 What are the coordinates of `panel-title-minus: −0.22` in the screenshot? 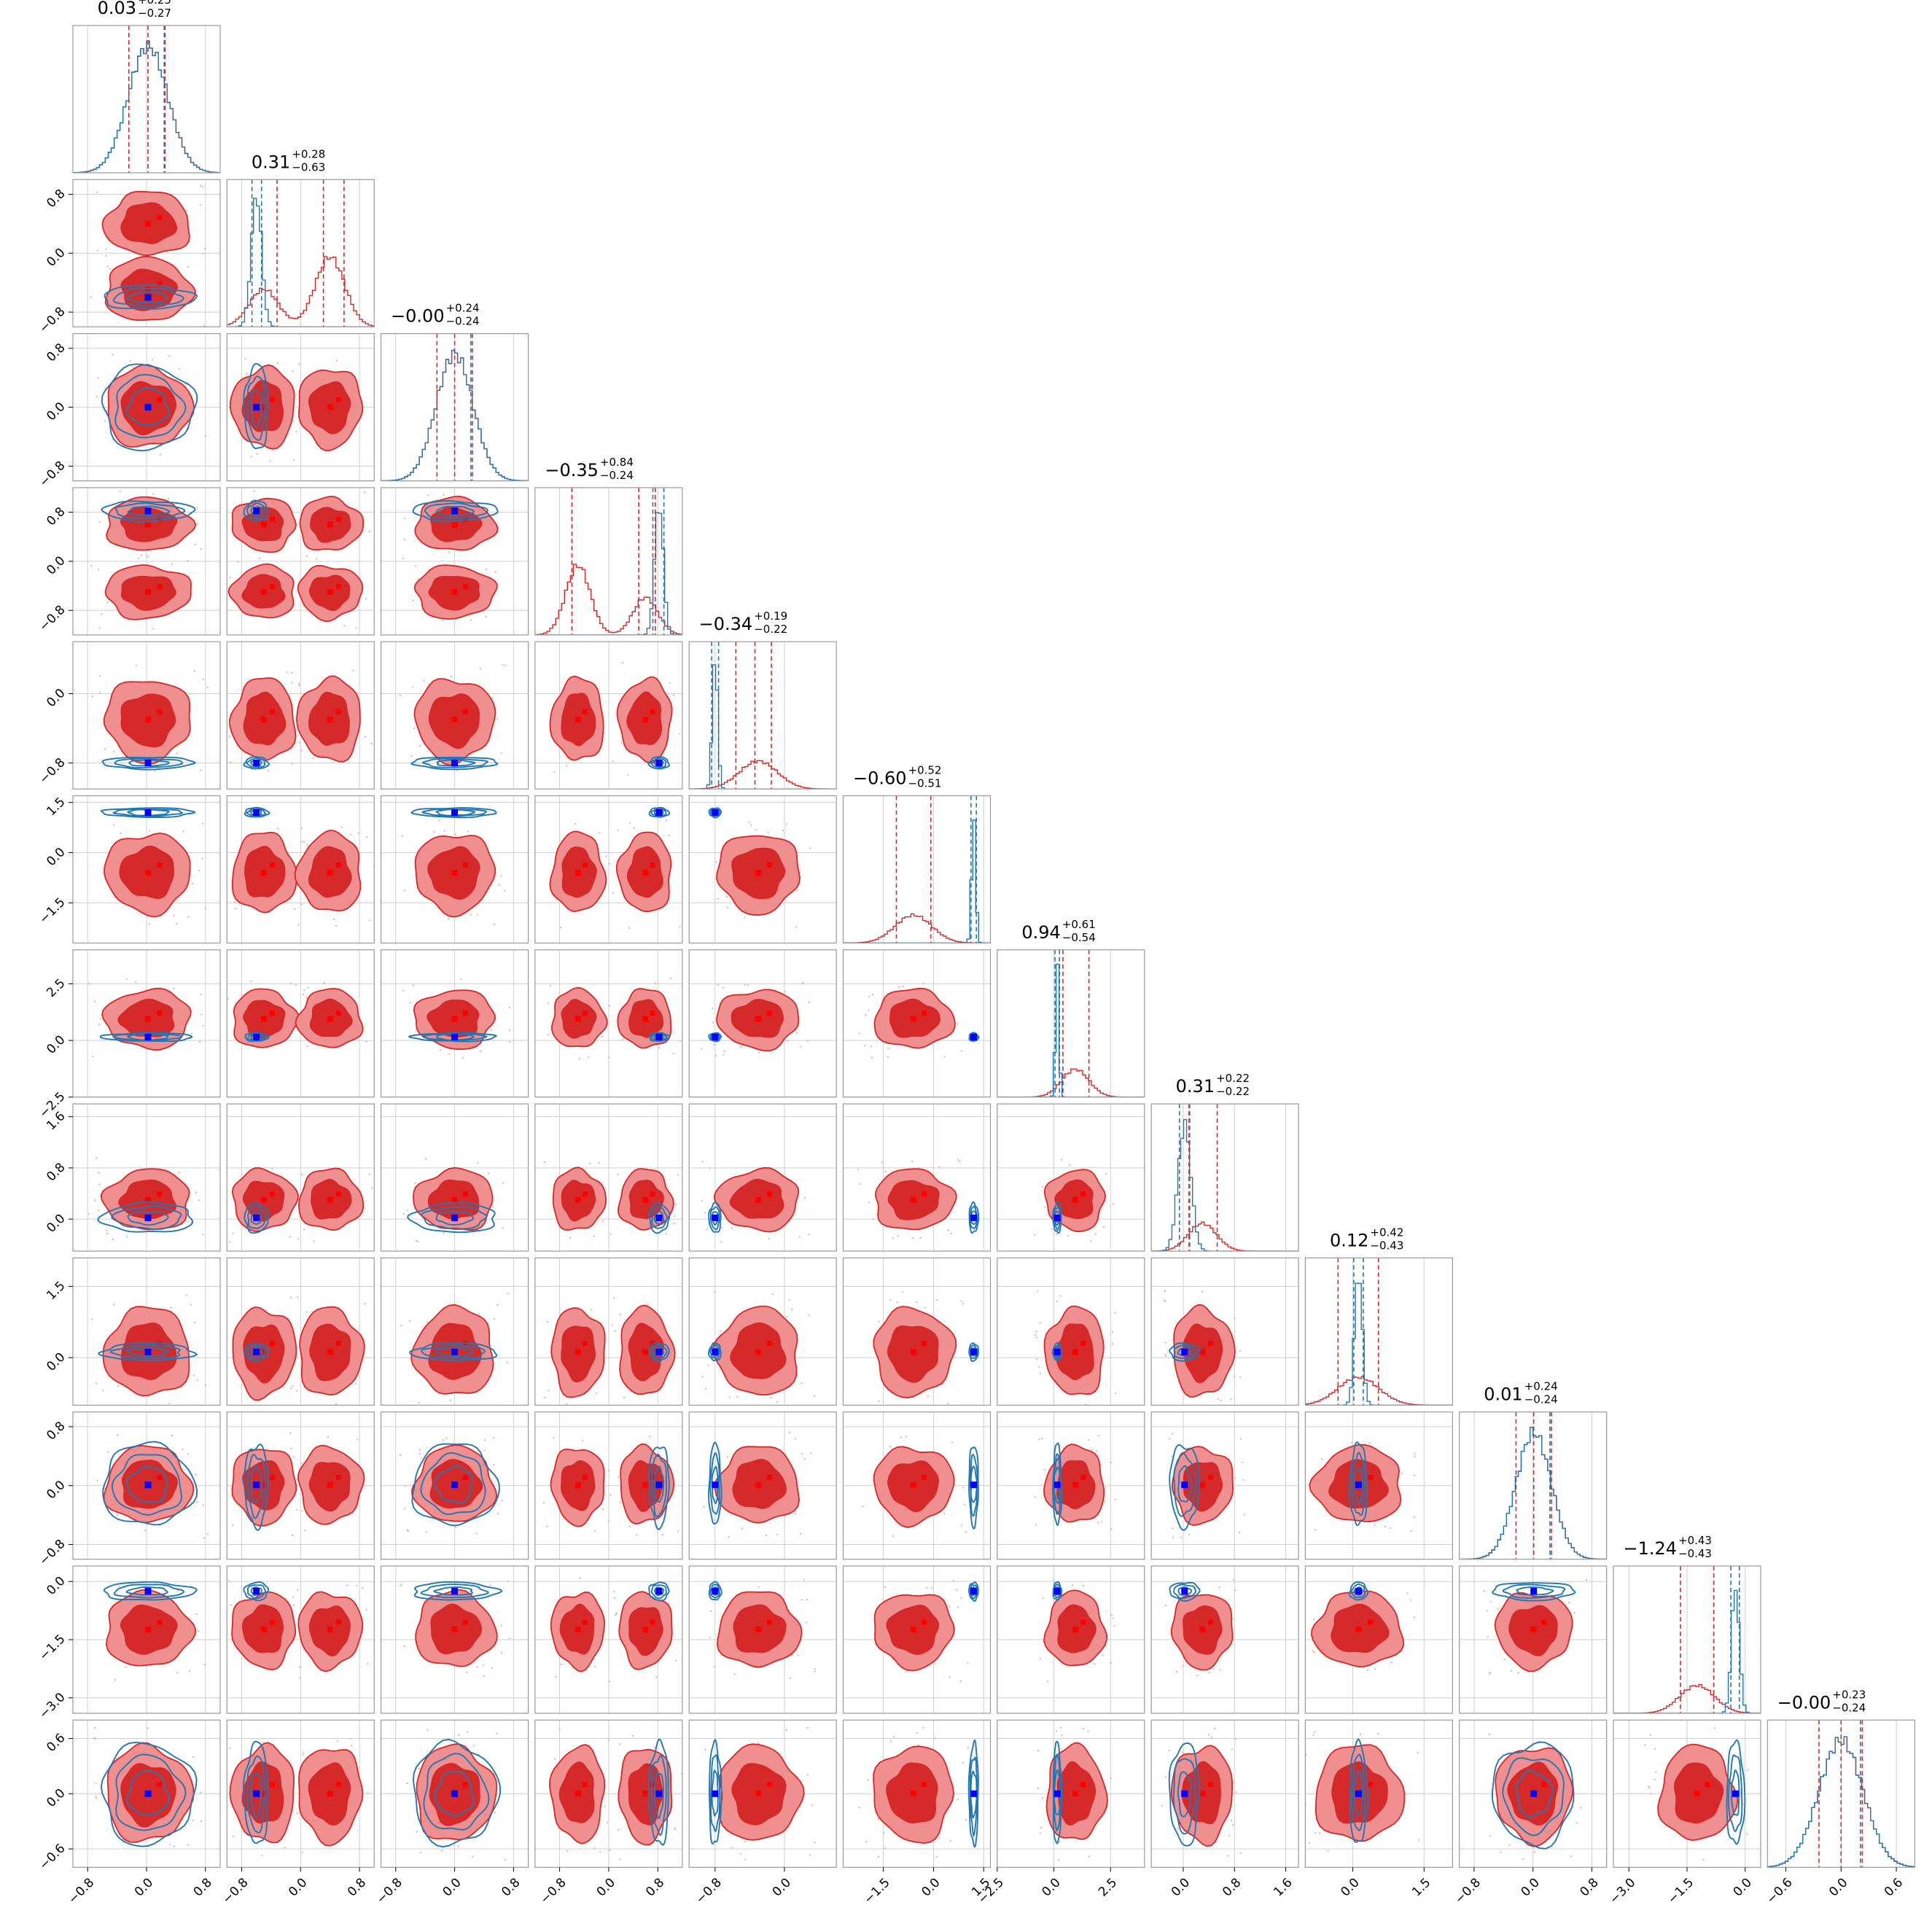 It's located at (1233, 1091).